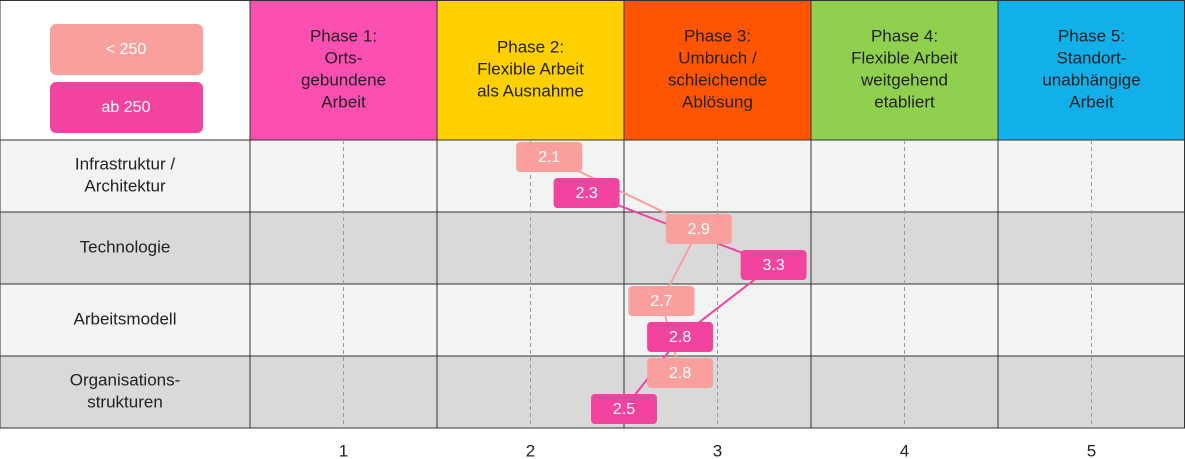 Image resolution: width=1185 pixels, height=459 pixels. I want to click on x-tick-label: 3, so click(717, 450).